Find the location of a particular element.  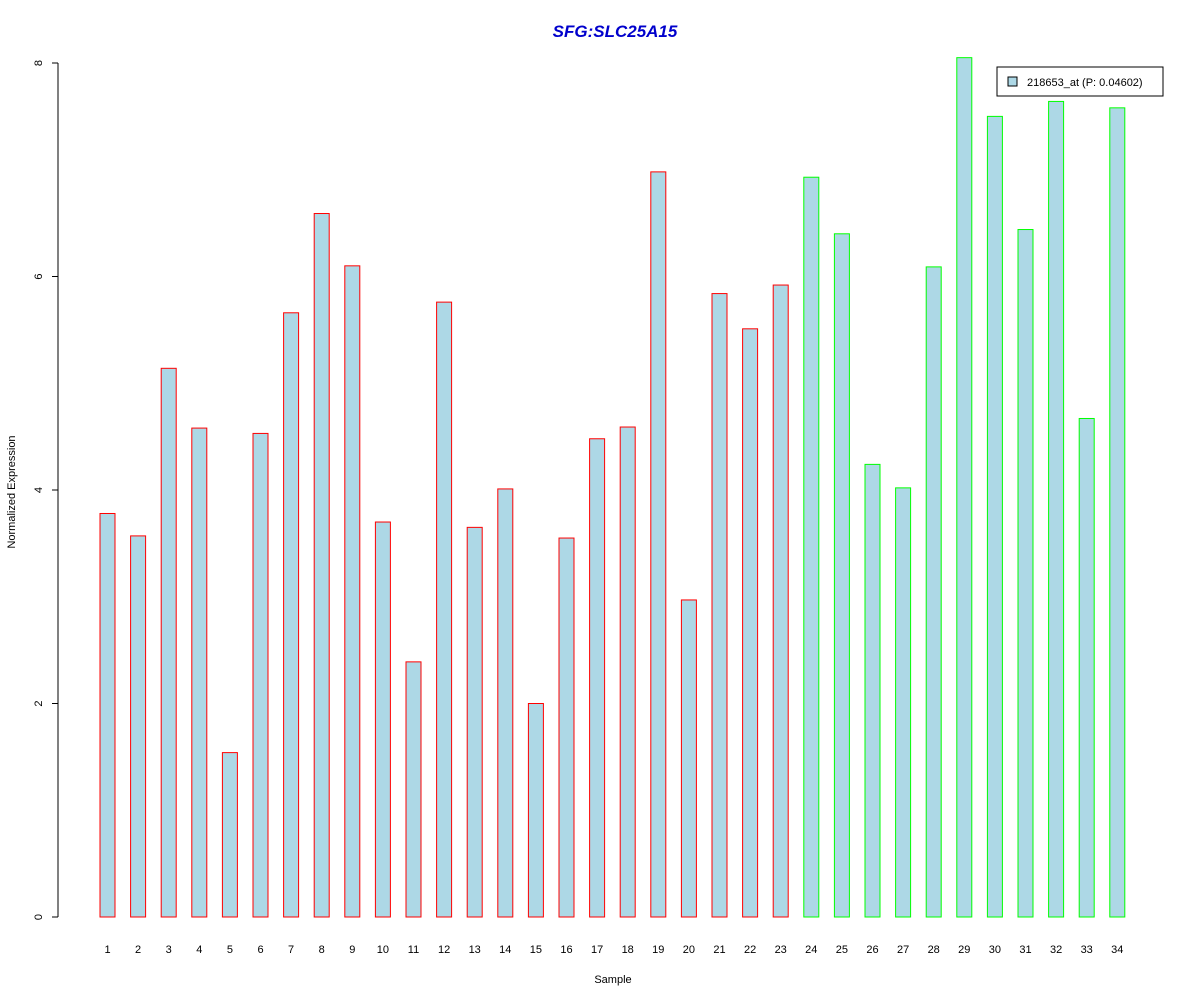

y-tick-label-0: 0 is located at coordinates (39, 917).